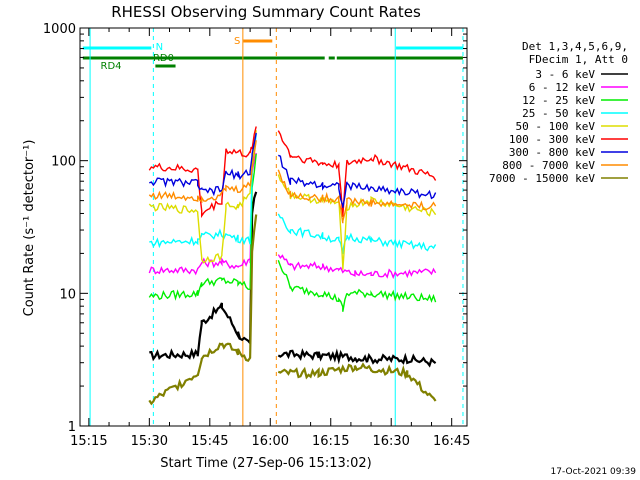  I want to click on flag-label: S, so click(237, 41).